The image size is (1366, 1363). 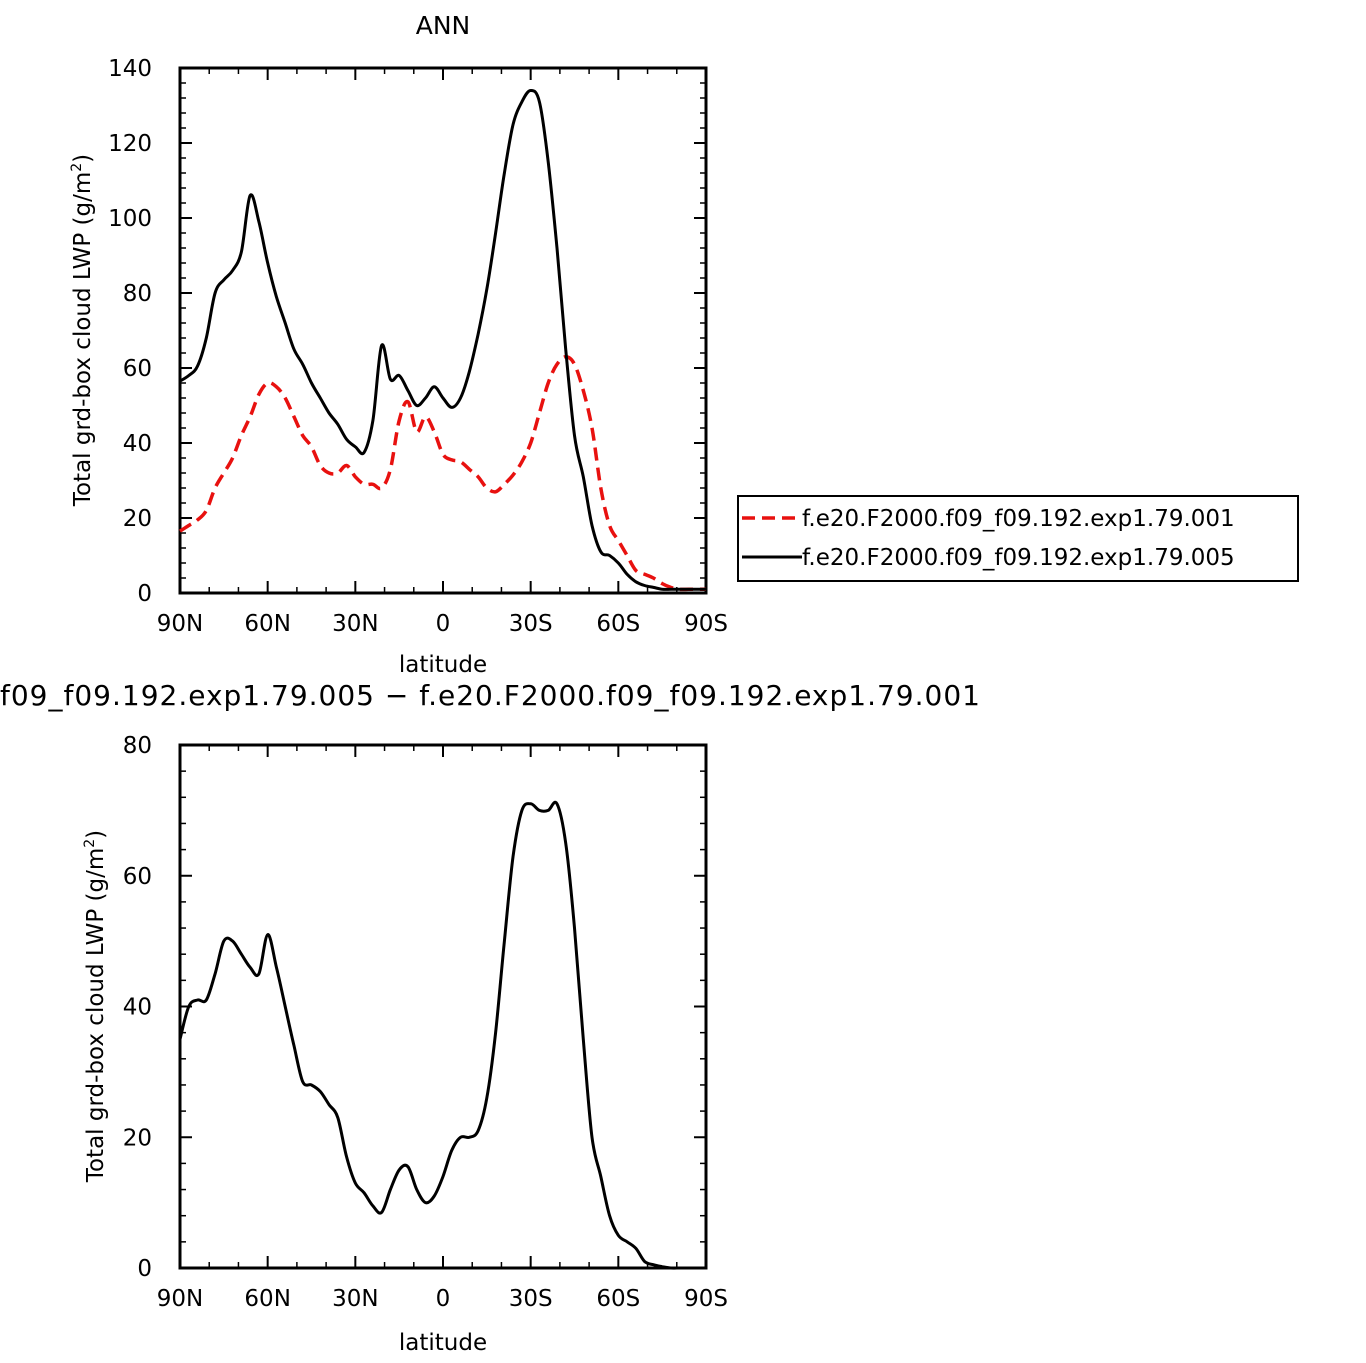 I want to click on bottom-x-tick-label: 30N, so click(x=355, y=1299).